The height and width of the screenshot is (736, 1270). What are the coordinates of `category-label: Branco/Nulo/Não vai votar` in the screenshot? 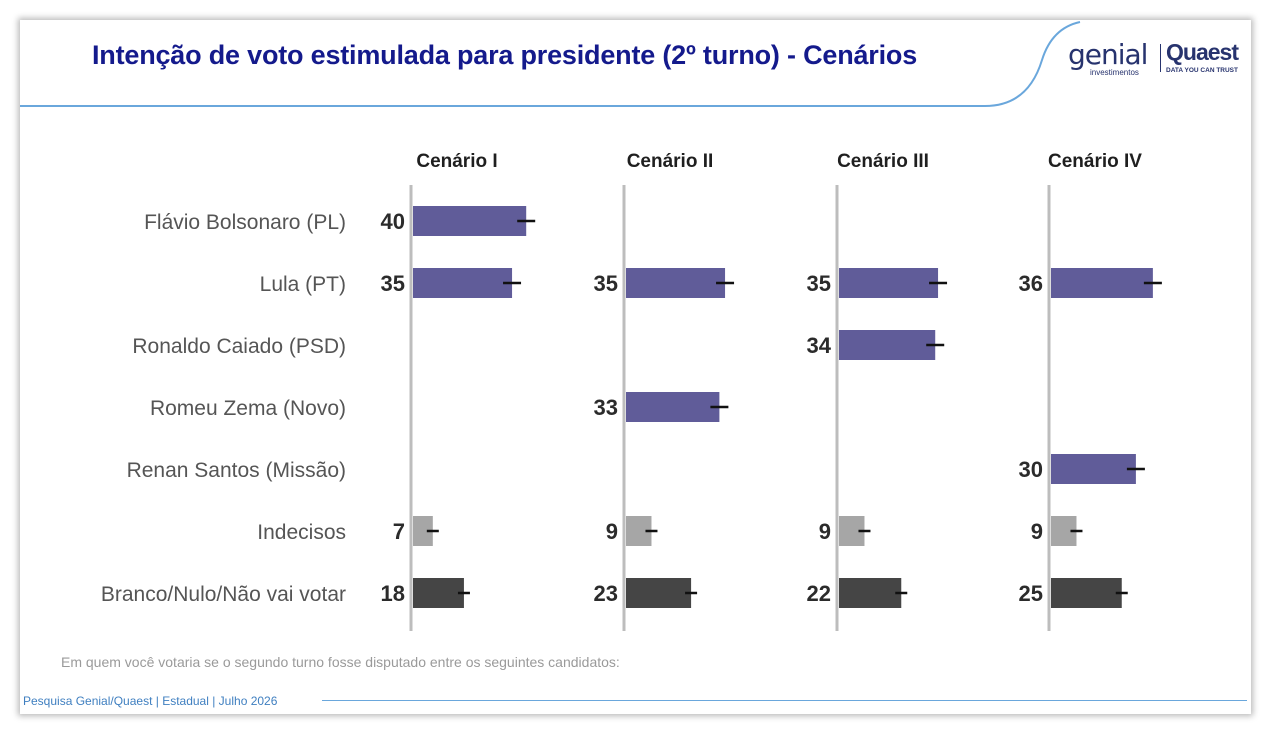 It's located at (223, 594).